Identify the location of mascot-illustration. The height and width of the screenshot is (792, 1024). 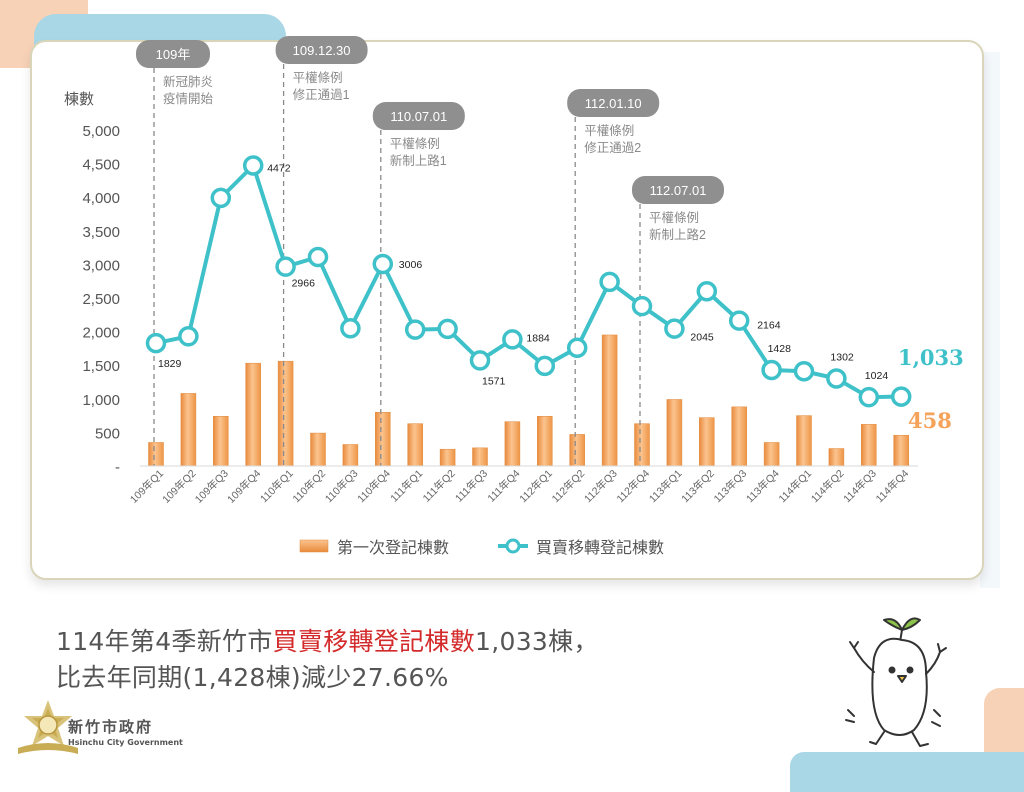
(896, 682).